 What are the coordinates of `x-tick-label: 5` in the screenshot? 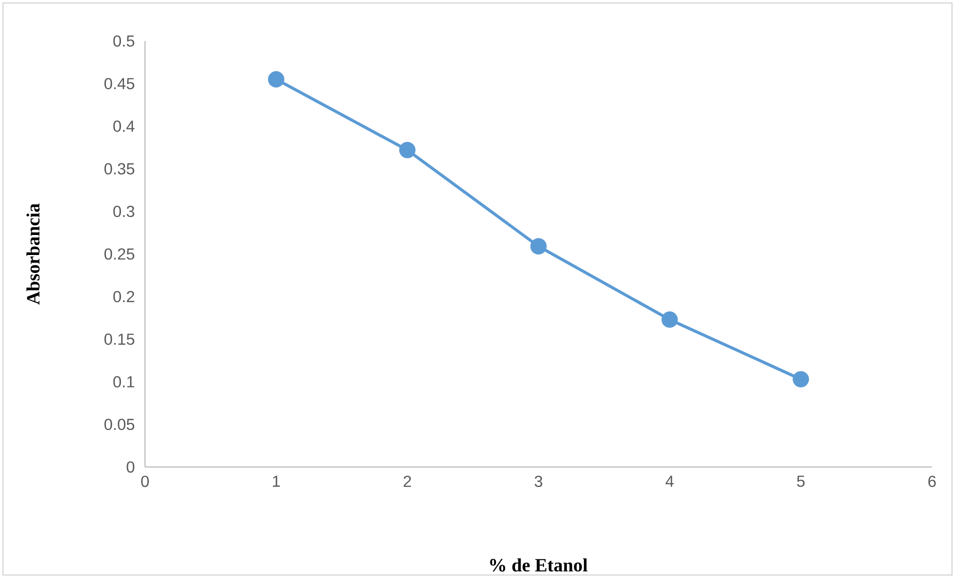 It's located at (801, 481).